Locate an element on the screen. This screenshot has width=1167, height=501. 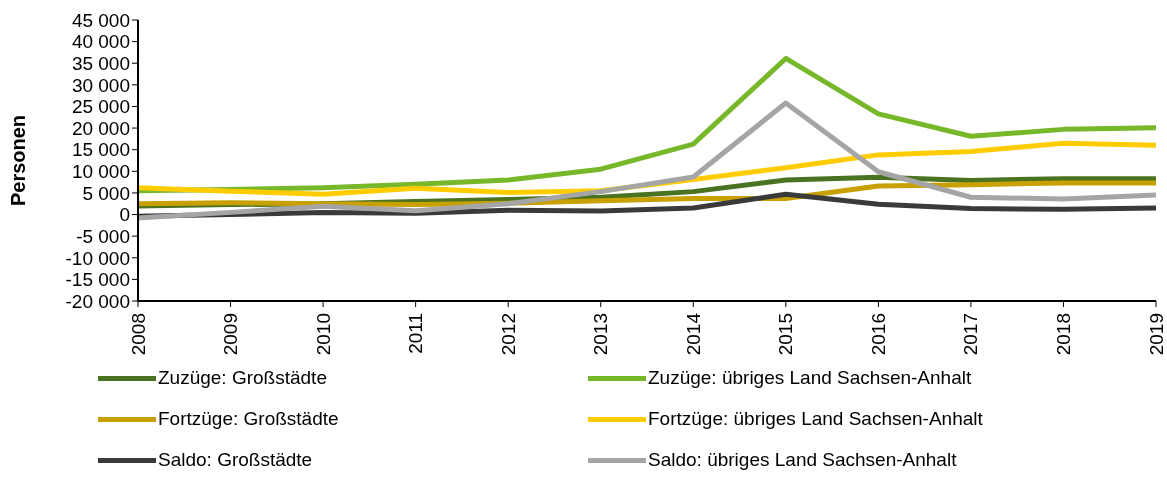
x-tick-label: 2008 is located at coordinates (138, 334).